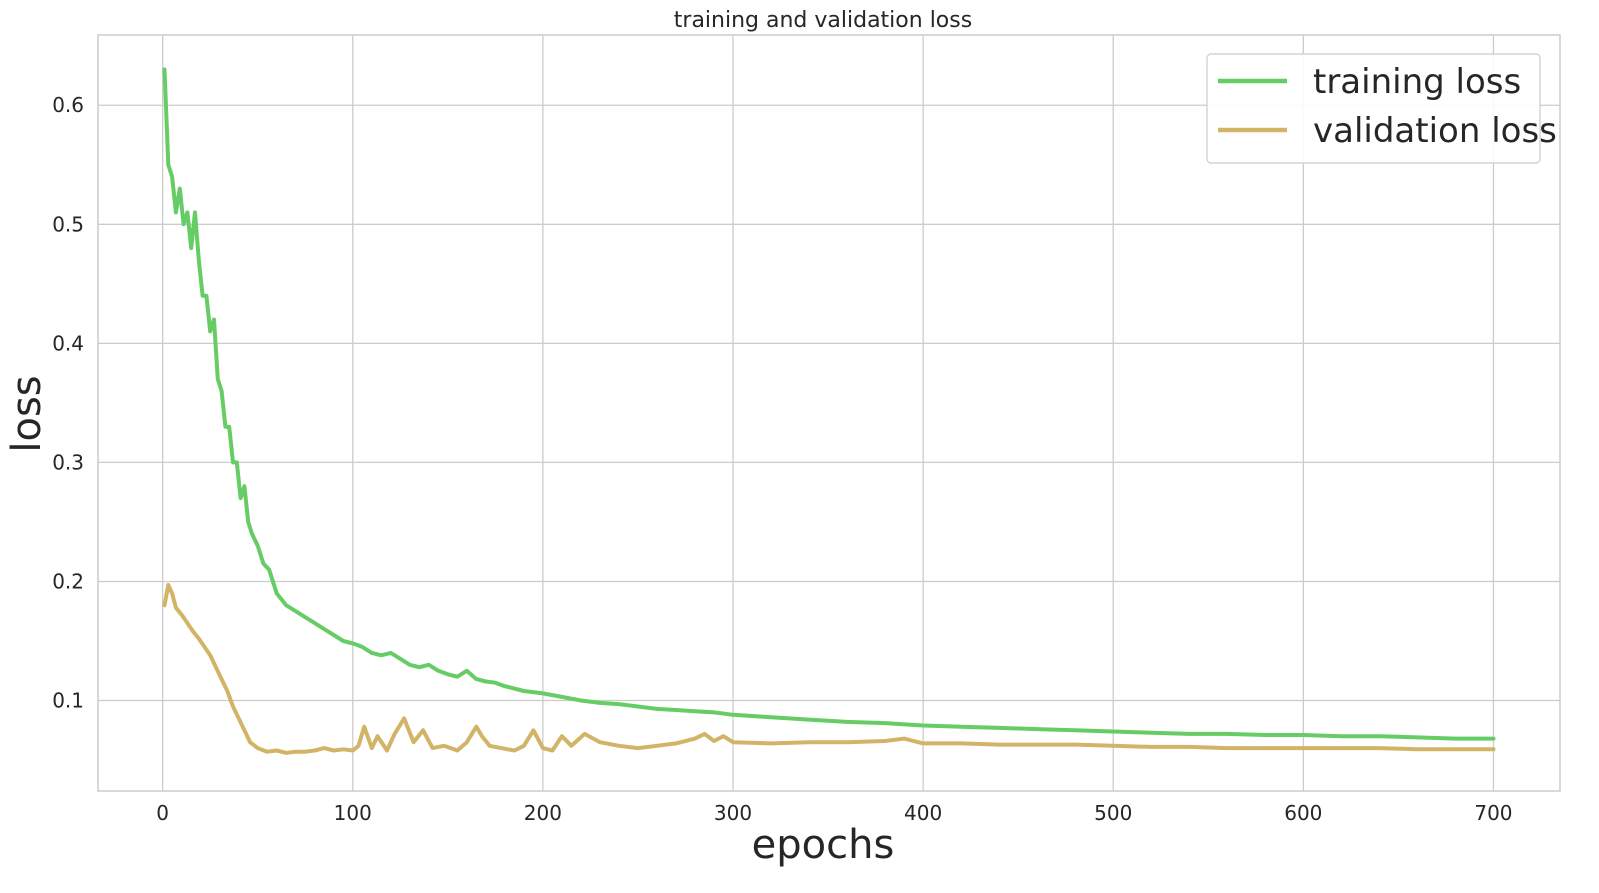  Describe the element at coordinates (1493, 813) in the screenshot. I see `x-tick-label: 700` at that location.